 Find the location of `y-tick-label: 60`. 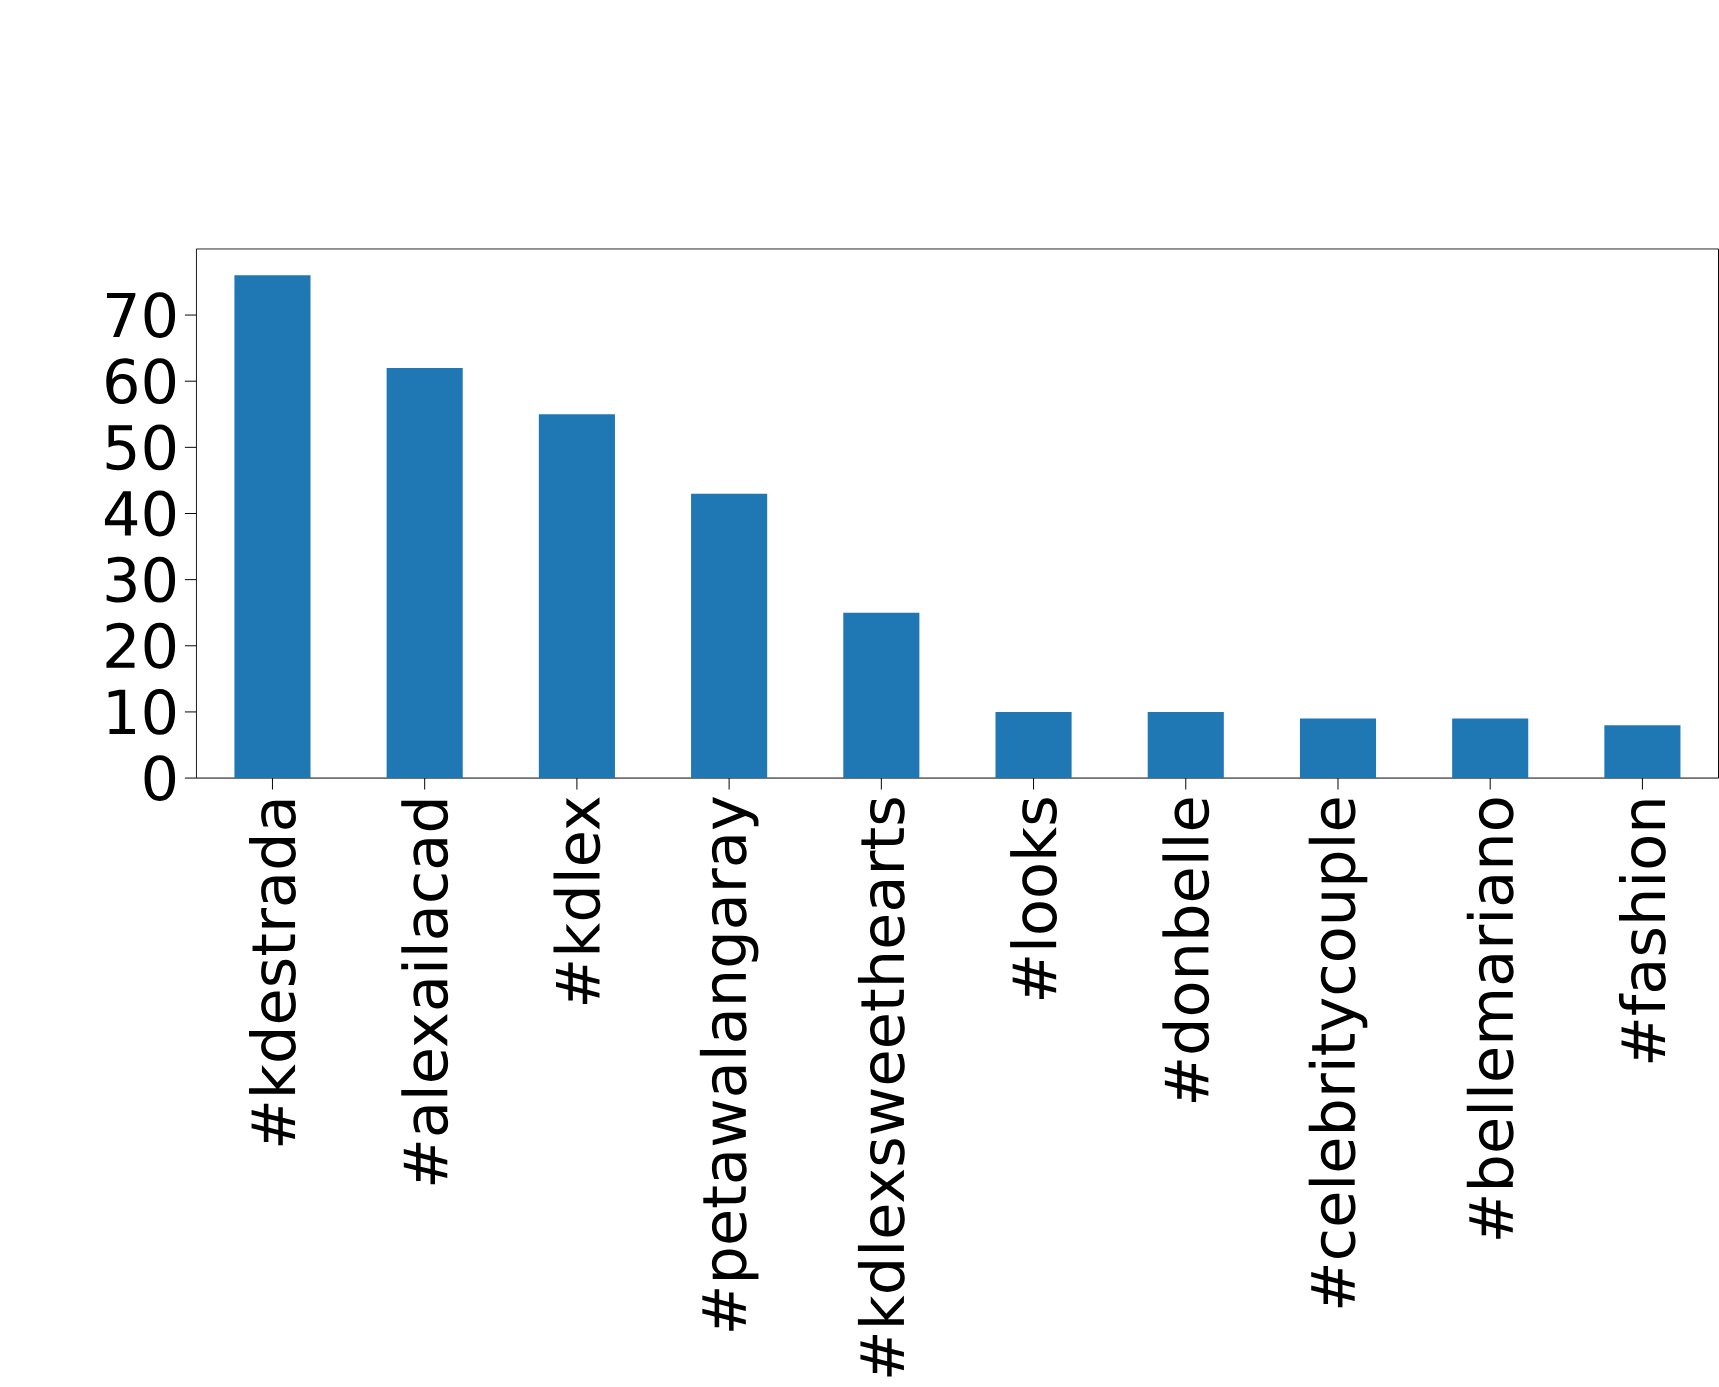

y-tick-label: 60 is located at coordinates (141, 381).